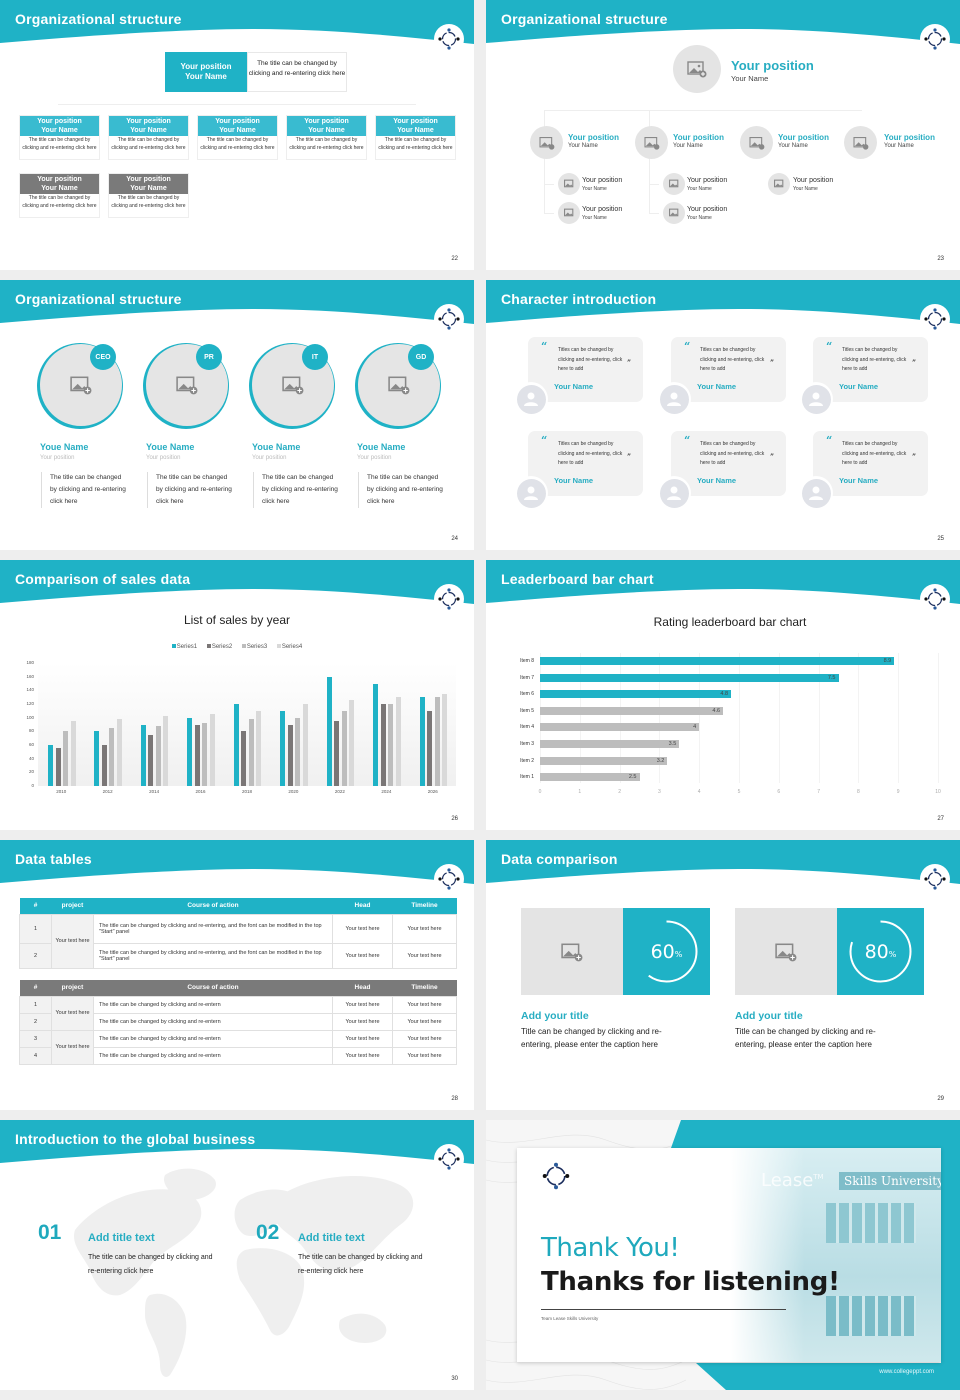 This screenshot has width=960, height=1400. Describe the element at coordinates (590, 777) in the screenshot. I see `chart-bar: 2.5` at that location.